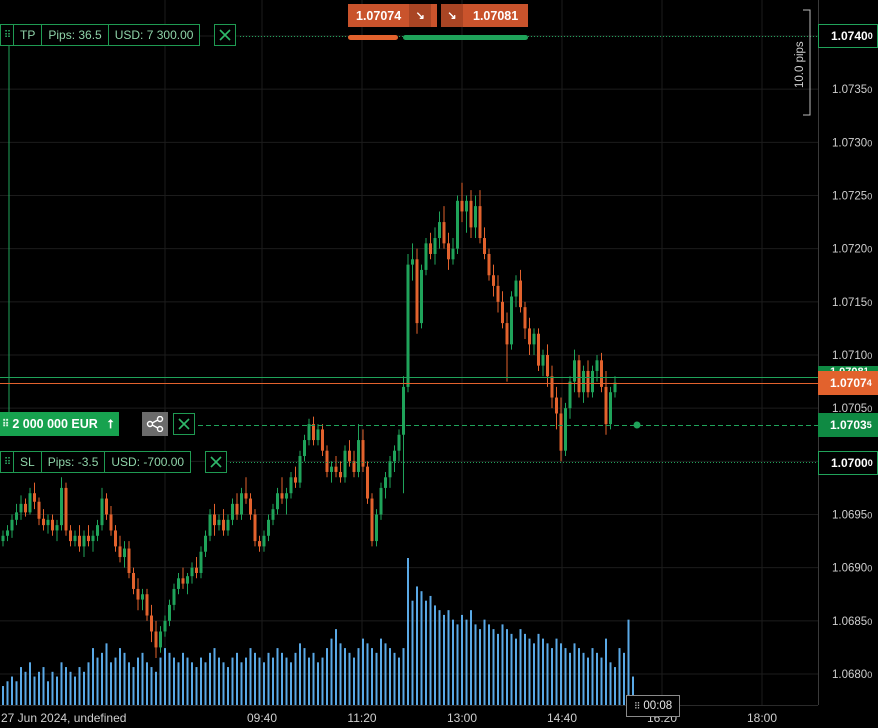  I want to click on sl-price-main: 1.0700, so click(849, 463).